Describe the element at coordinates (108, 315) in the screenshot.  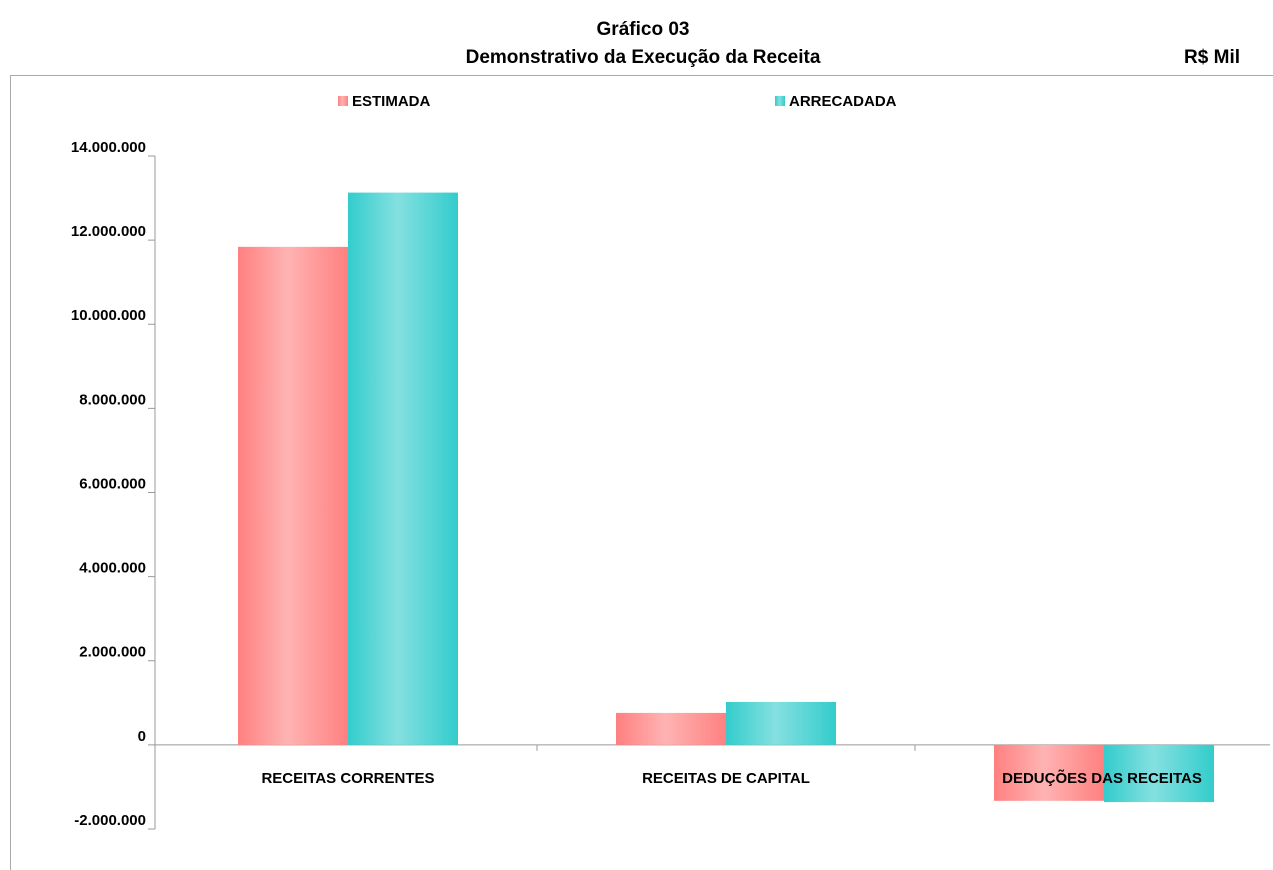
I see `y-tick-label: 10.000.000` at that location.